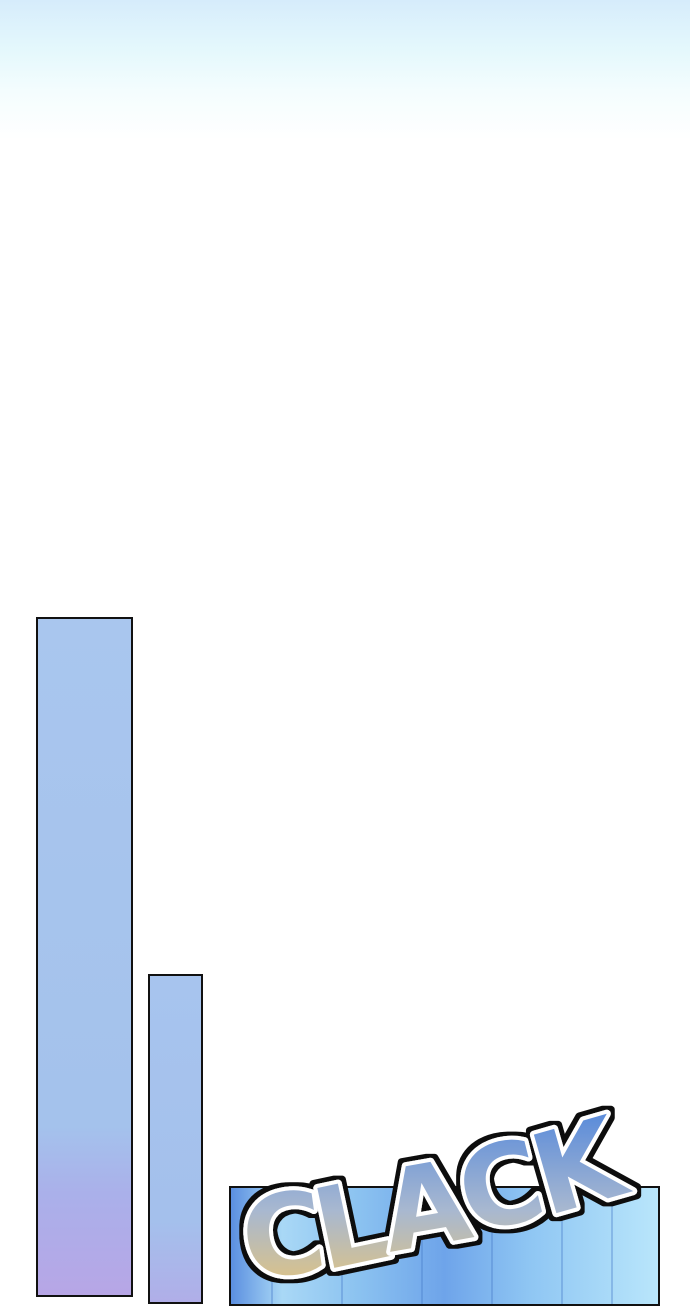 The image size is (690, 1306). What do you see at coordinates (84, 957) in the screenshot?
I see `comic-panel-tall` at bounding box center [84, 957].